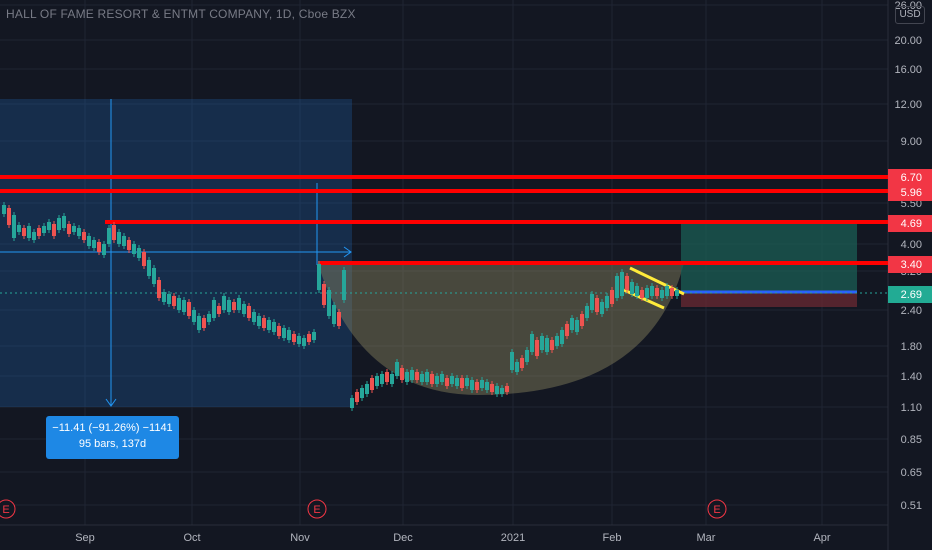 Image resolution: width=932 pixels, height=550 pixels. I want to click on y-tick-label: 2.40, so click(911, 311).